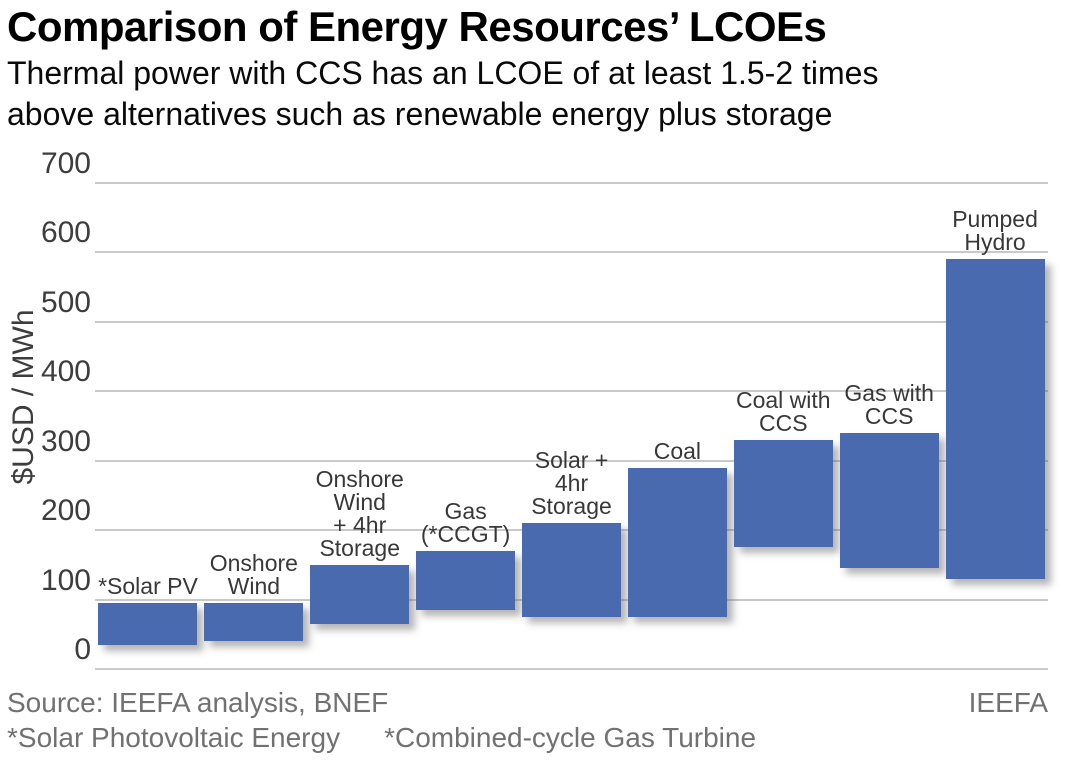 The height and width of the screenshot is (766, 1090). Describe the element at coordinates (65, 233) in the screenshot. I see `y-tick-label-600: 600` at that location.